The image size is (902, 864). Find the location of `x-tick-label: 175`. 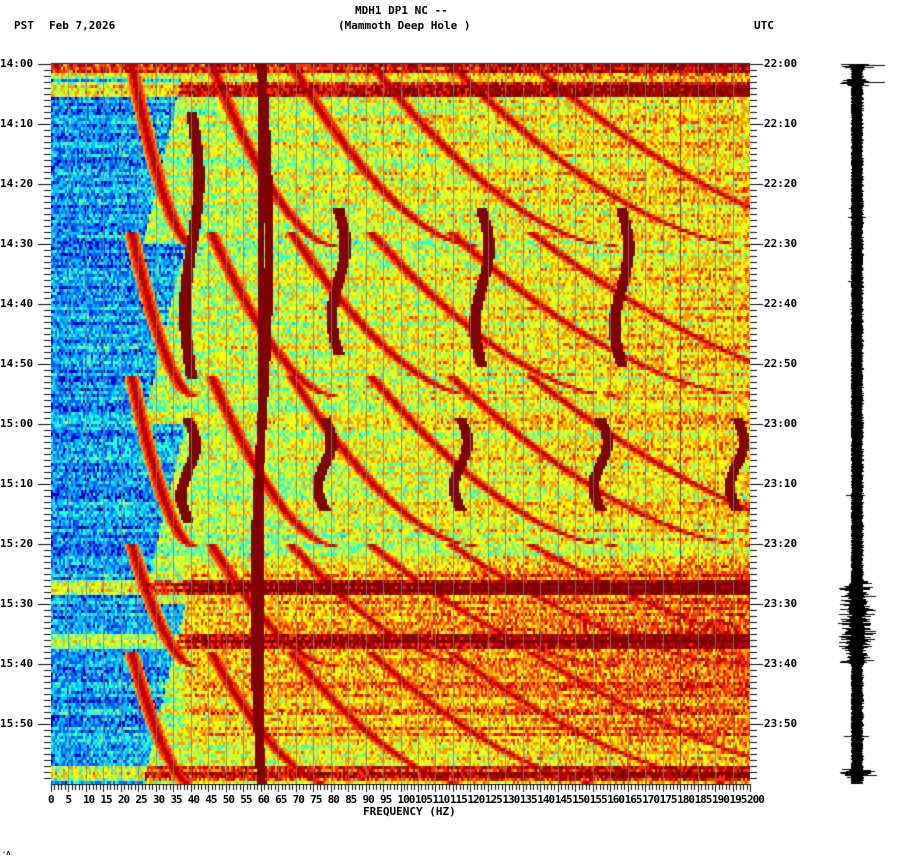

x-tick-label: 175 is located at coordinates (668, 799).